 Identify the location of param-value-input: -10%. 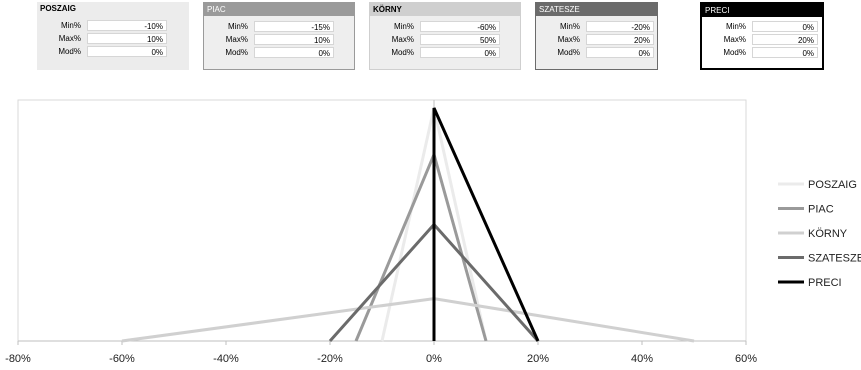
(127, 25).